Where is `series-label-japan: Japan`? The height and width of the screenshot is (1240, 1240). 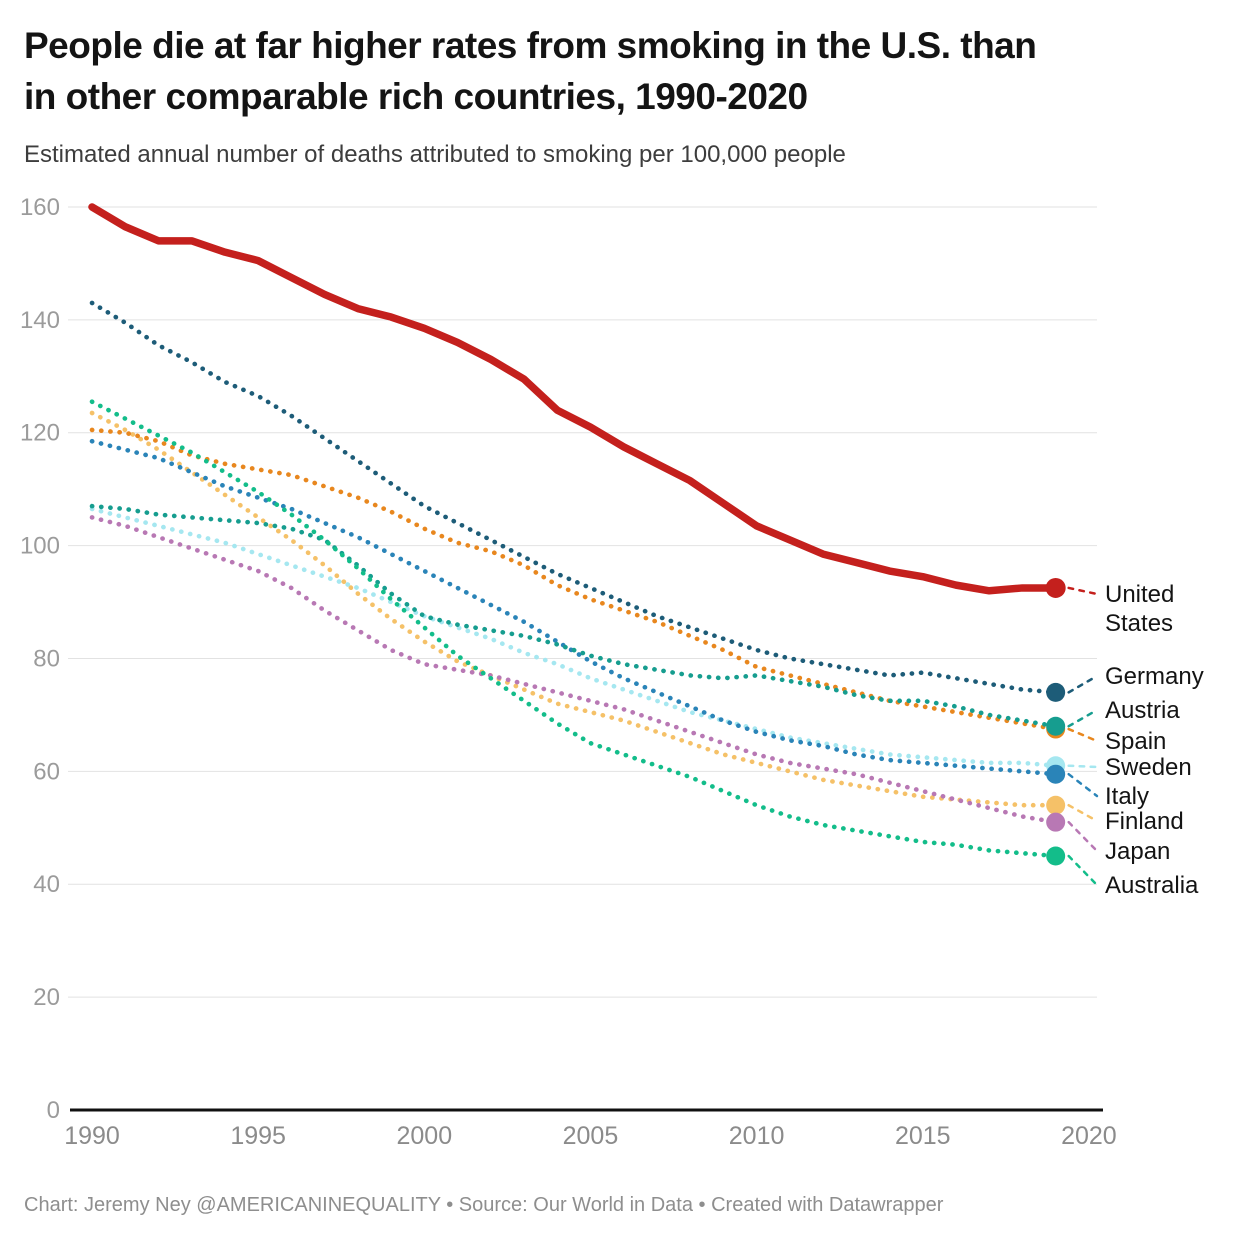
series-label-japan: Japan is located at coordinates (1137, 851).